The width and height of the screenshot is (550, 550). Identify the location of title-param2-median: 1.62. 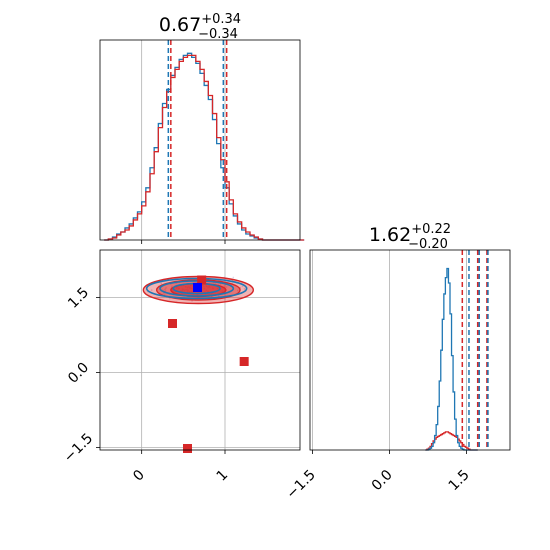
(390, 235).